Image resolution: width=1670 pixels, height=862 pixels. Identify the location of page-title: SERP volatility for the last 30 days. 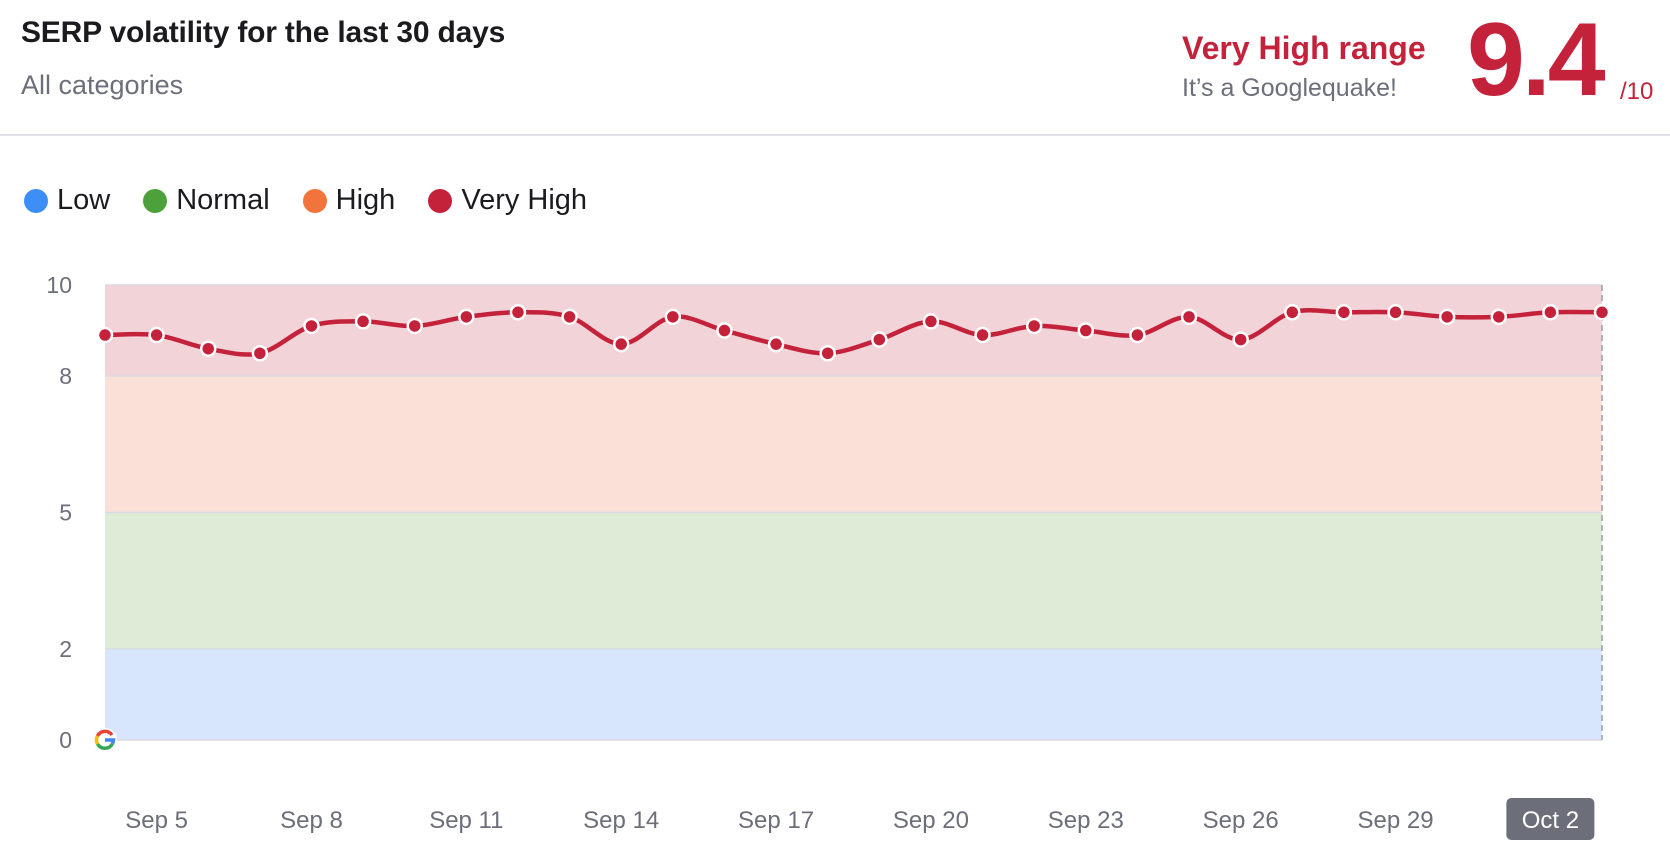
(263, 32).